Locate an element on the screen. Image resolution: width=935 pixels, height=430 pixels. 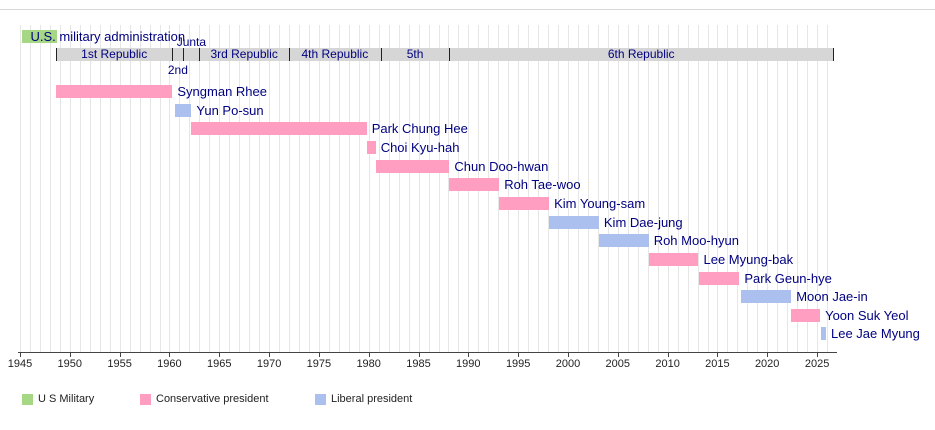
x-axis-tick-label-1975: 1975 is located at coordinates (319, 364).